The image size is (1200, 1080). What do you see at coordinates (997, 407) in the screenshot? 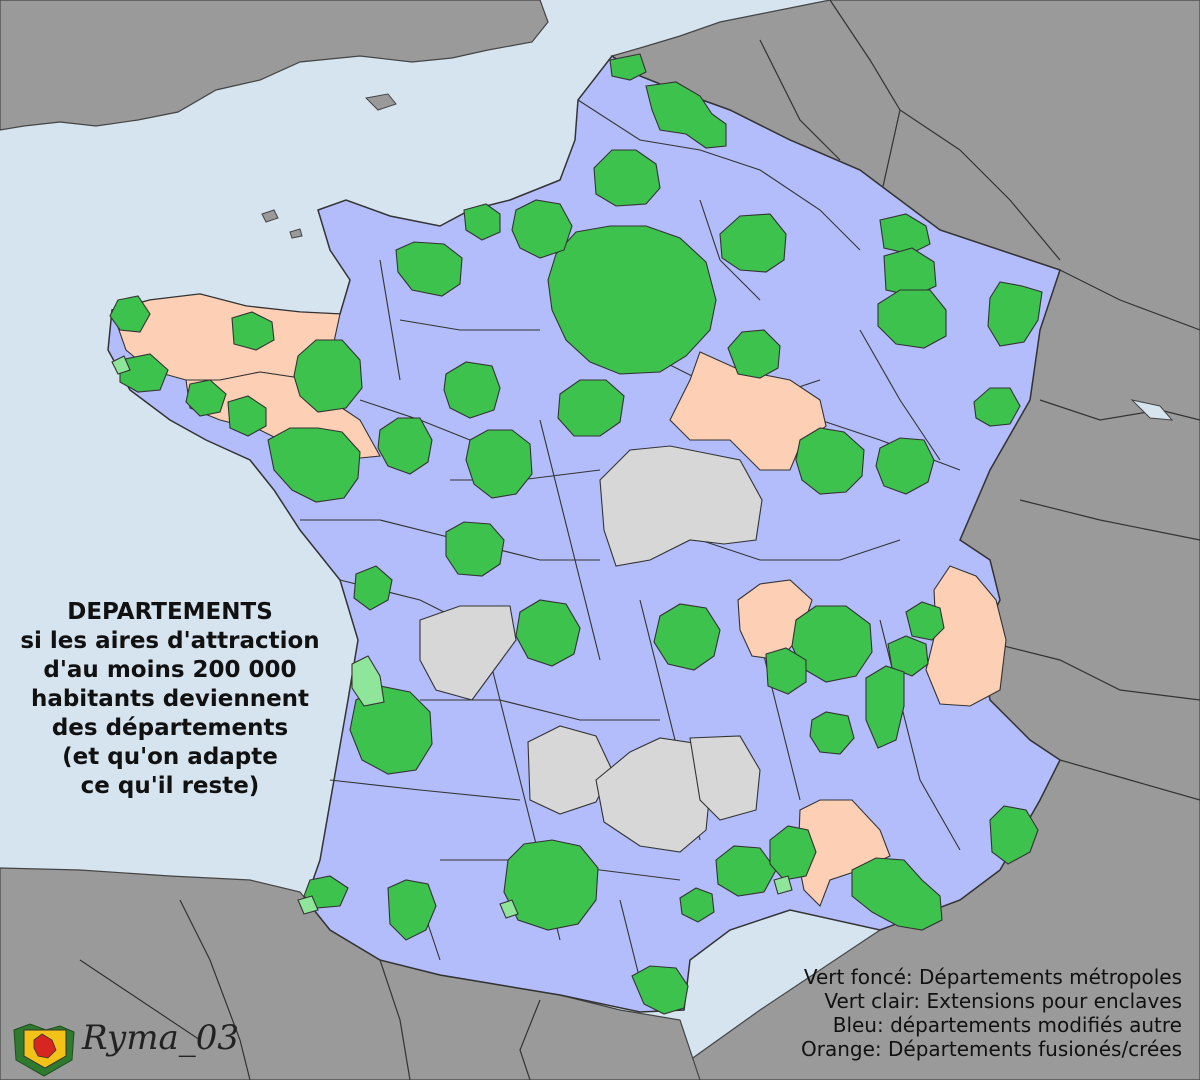
I see `metropole-mulhouse` at bounding box center [997, 407].